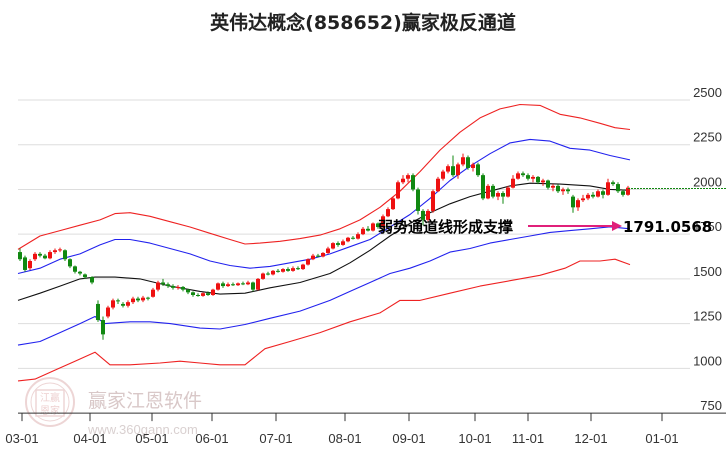  Describe the element at coordinates (89, 438) in the screenshot. I see `x-tick-label: 04-01` at that location.